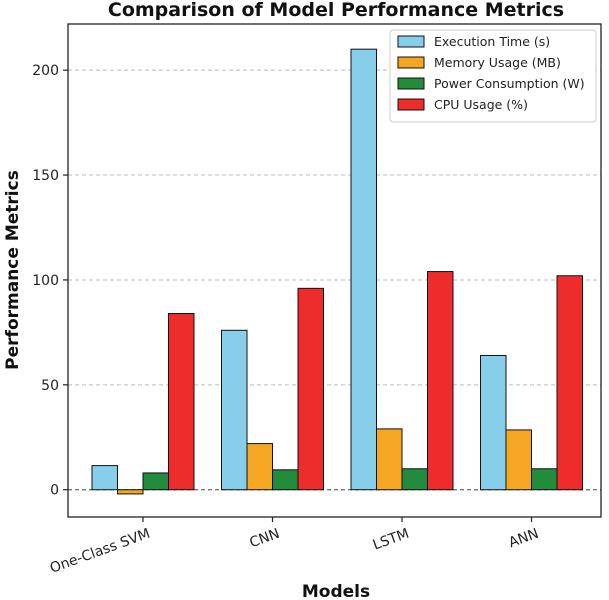  What do you see at coordinates (13, 270) in the screenshot?
I see `y-axis-label: Performance Metrics` at bounding box center [13, 270].